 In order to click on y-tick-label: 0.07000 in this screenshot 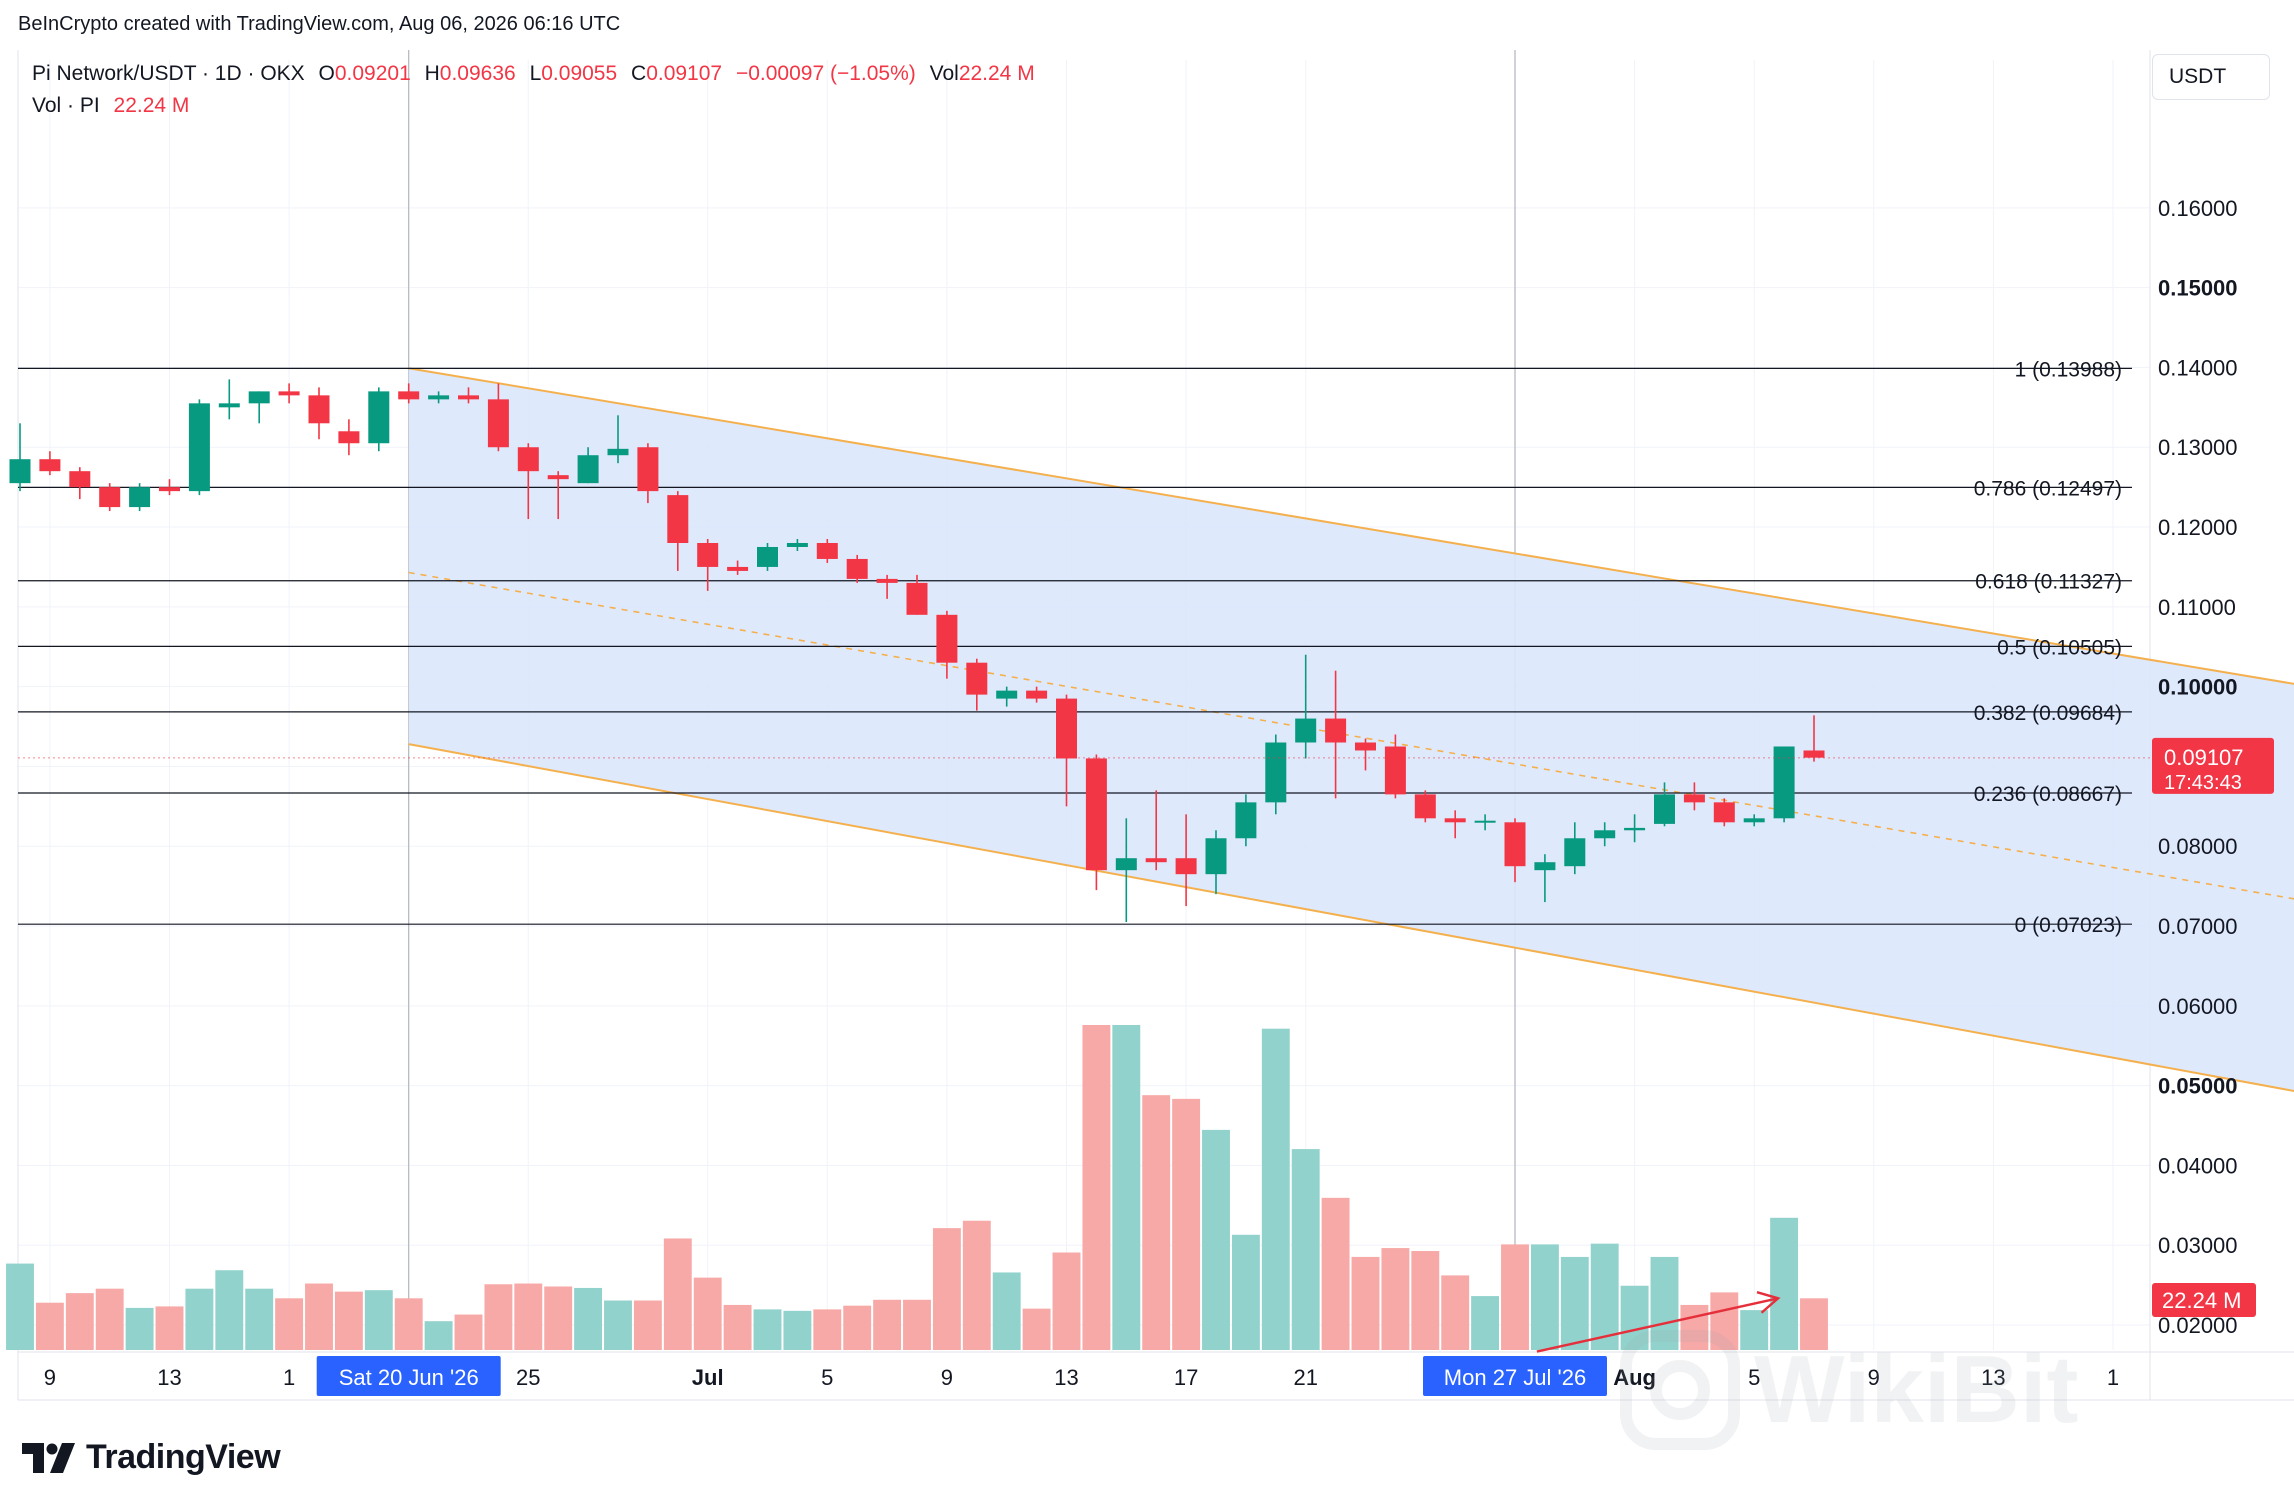, I will do `click(2198, 926)`.